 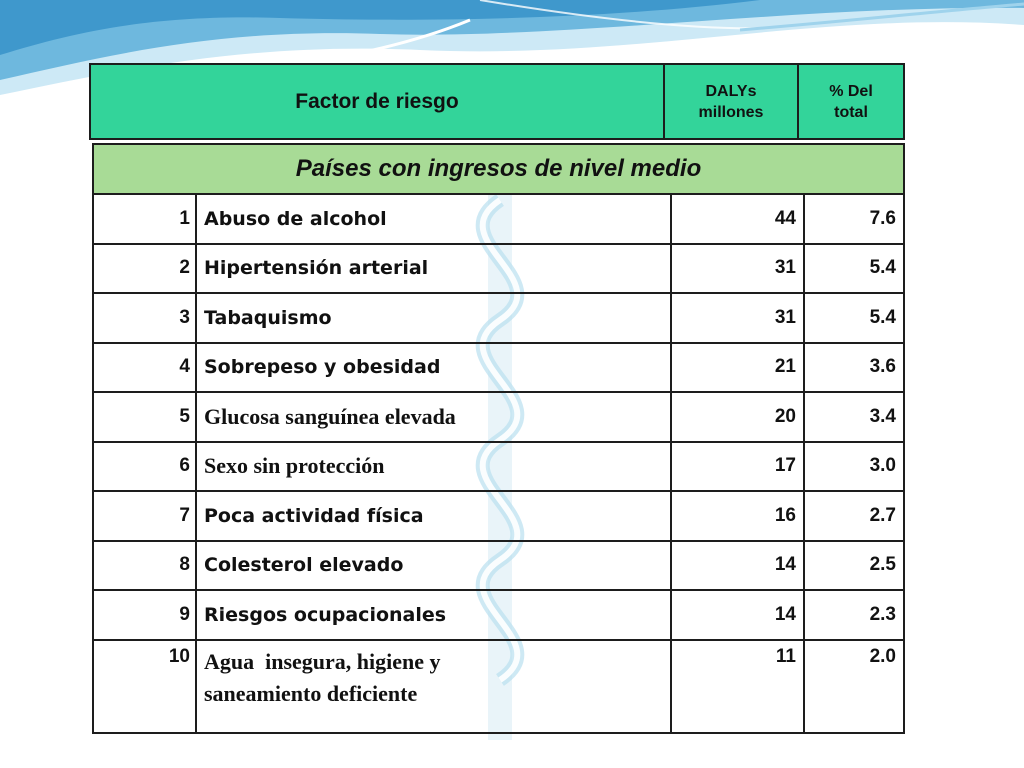 I want to click on table-row: 3 Tabaquismo 31 5.4, so click(x=498, y=318).